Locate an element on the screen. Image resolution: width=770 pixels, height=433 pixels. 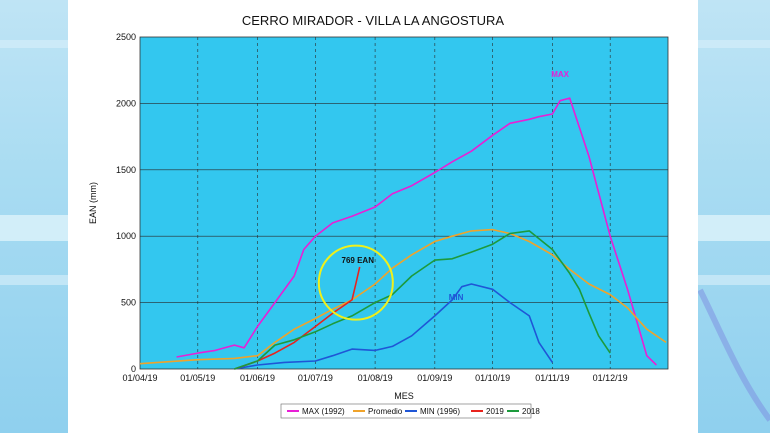
x-tick-label: 01/07/19 is located at coordinates (315, 378).